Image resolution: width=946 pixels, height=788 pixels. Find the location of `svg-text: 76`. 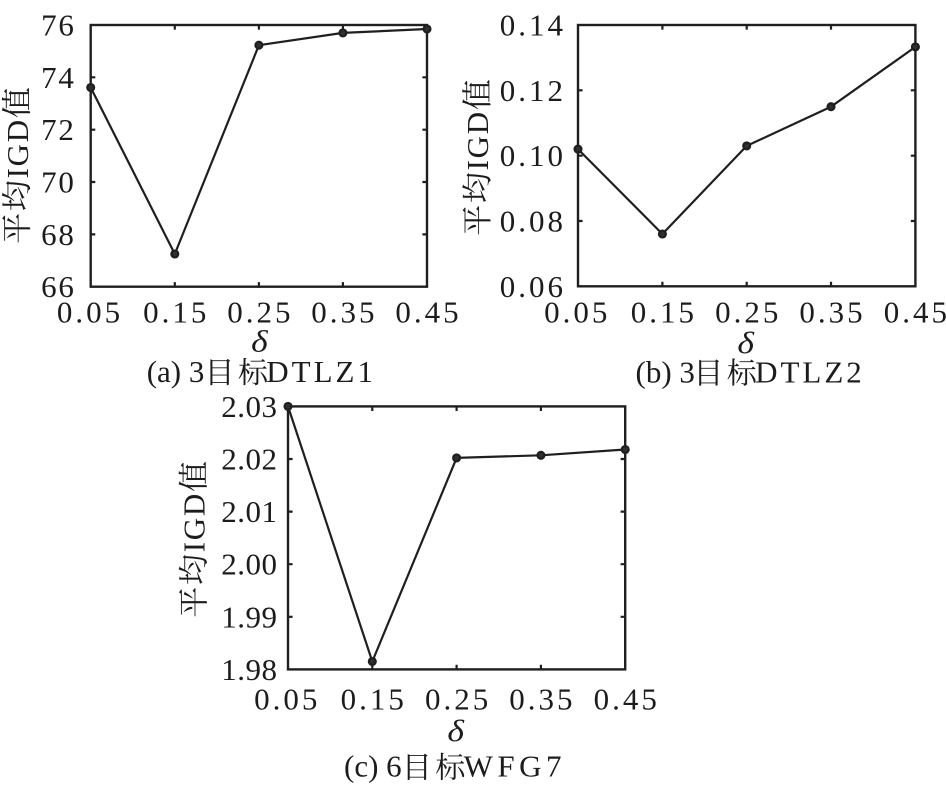

svg-text: 76 is located at coordinates (58, 25).